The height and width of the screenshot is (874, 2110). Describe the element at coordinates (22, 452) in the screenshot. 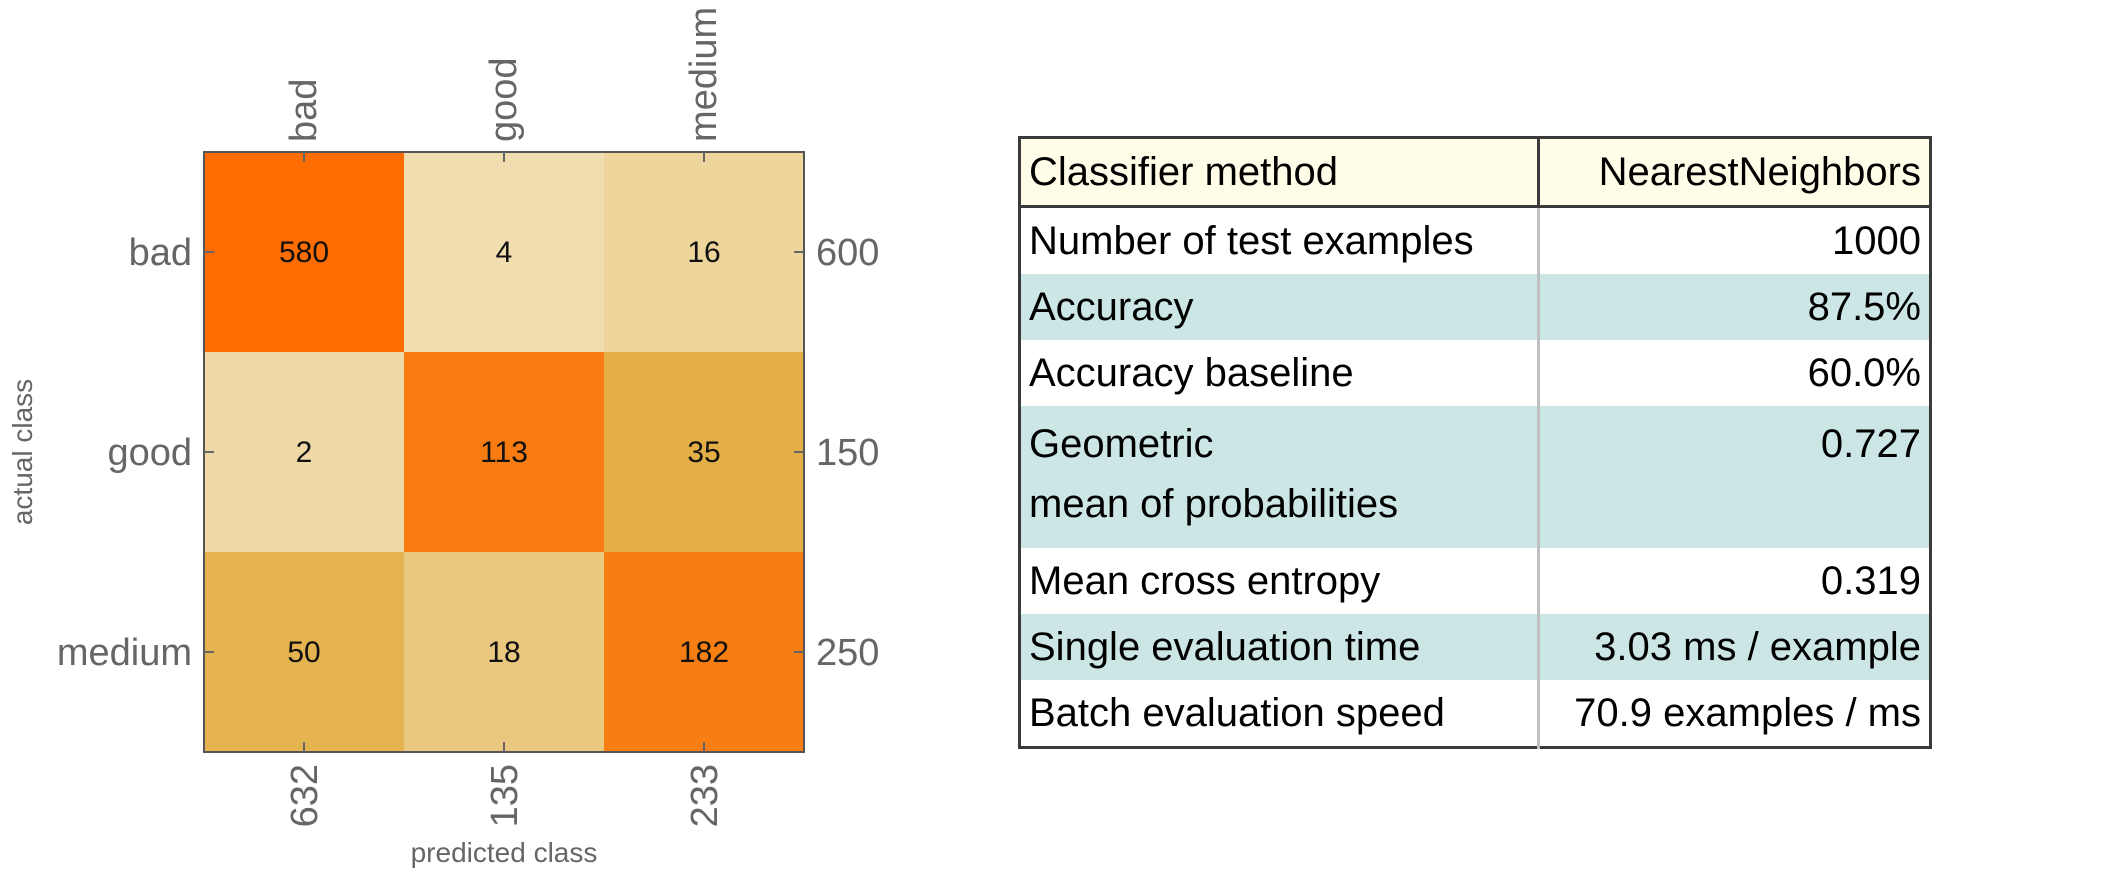

I see `y-axis-label: actual class` at that location.